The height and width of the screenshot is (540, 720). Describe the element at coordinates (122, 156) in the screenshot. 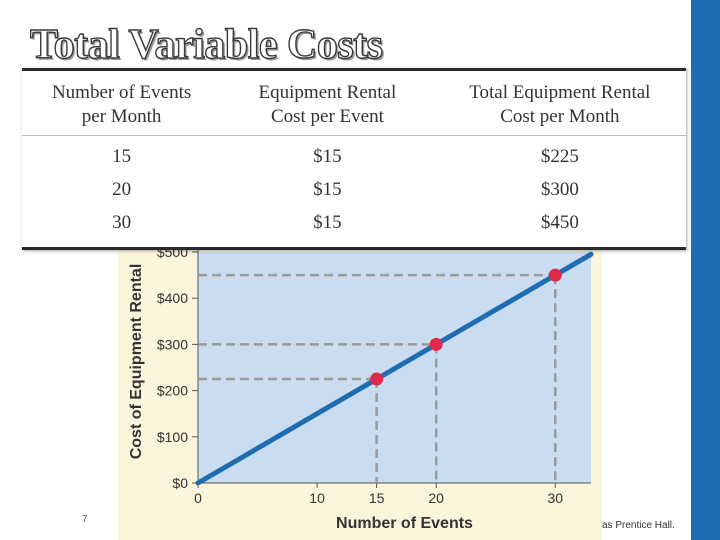

I see `table-cell: 15` at that location.